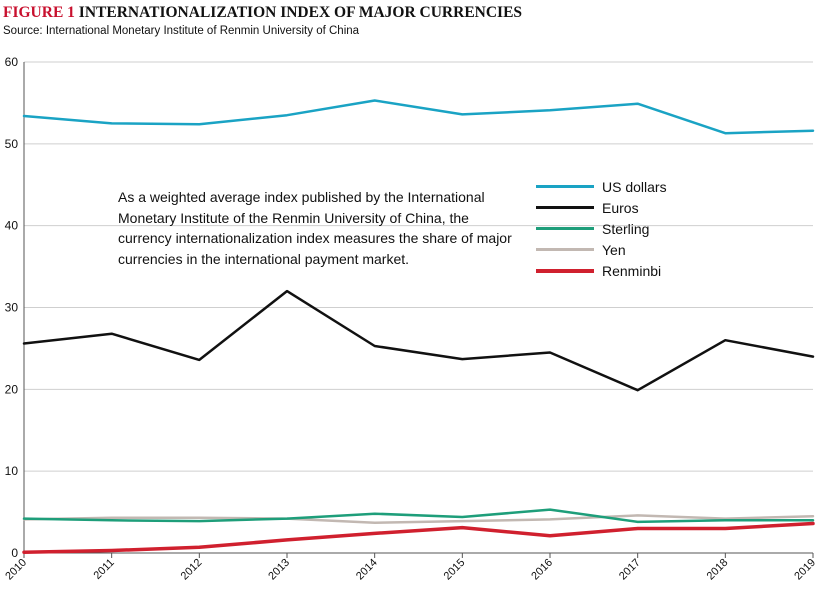  I want to click on legend-label: Yen, so click(614, 249).